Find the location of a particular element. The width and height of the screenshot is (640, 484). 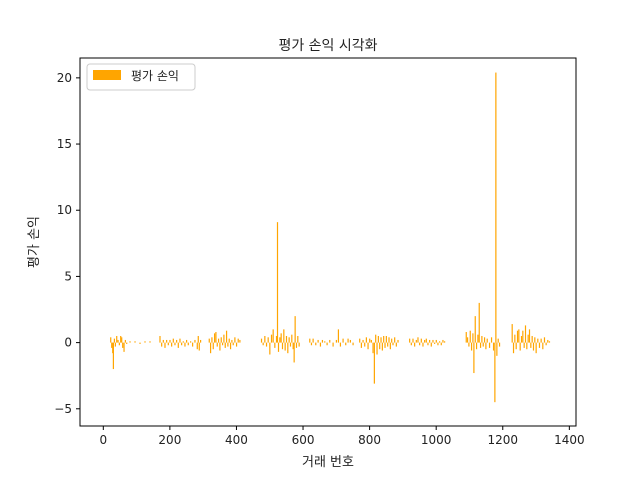

x-tick-label: 200 is located at coordinates (169, 440).